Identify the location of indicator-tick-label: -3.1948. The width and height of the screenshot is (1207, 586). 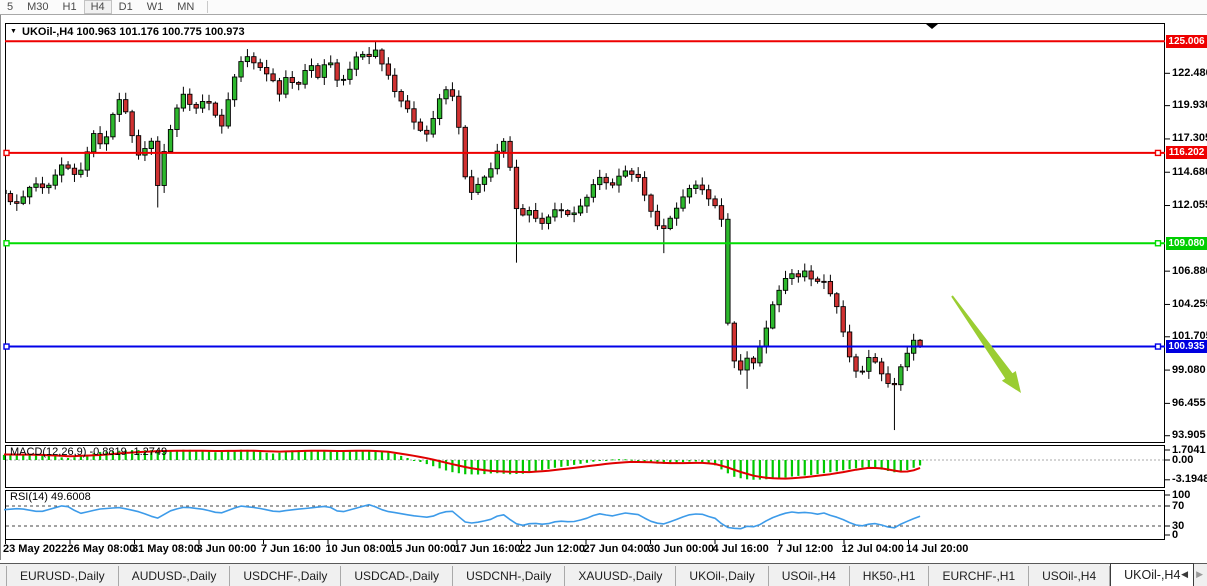
(1189, 479).